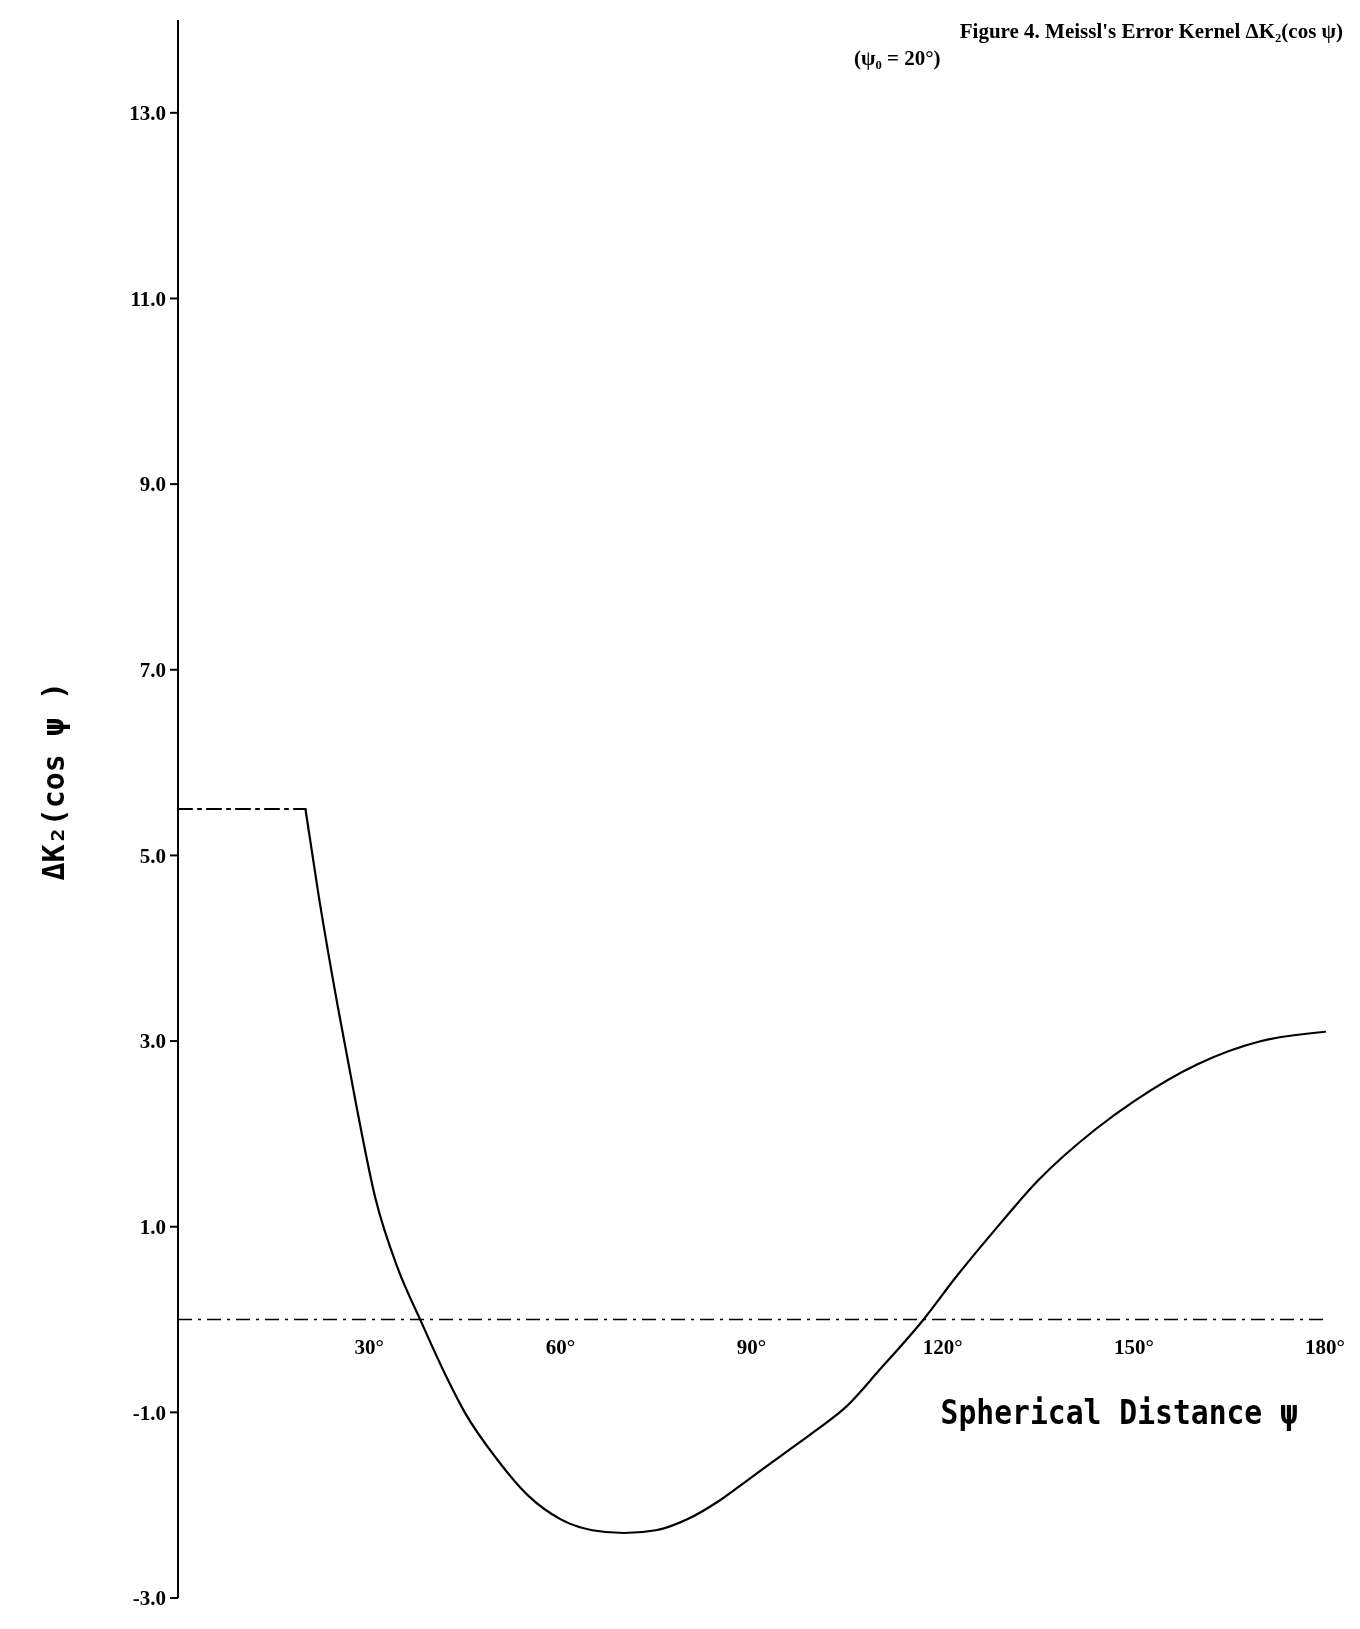 The height and width of the screenshot is (1629, 1360). I want to click on chart-title: Figure 4. Meissl's Error Kernel ΔK₂(cos ψ), so click(1151, 31).